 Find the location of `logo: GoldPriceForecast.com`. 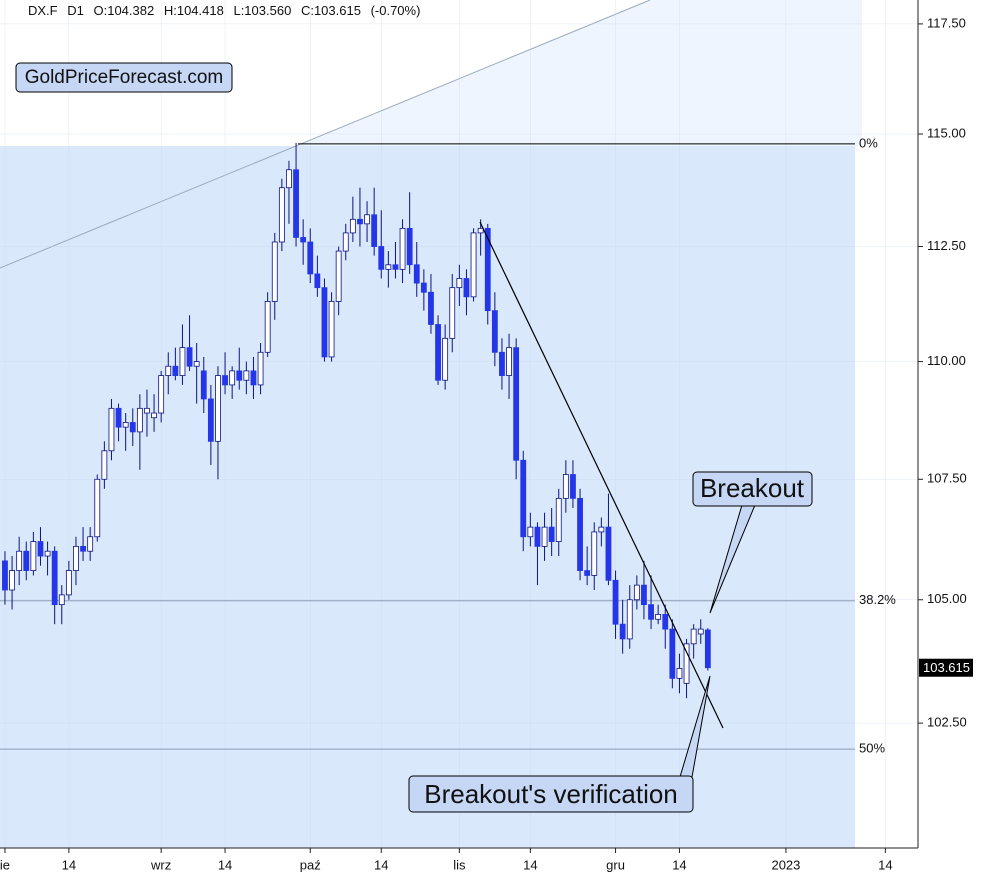

logo: GoldPriceForecast.com is located at coordinates (124, 77).